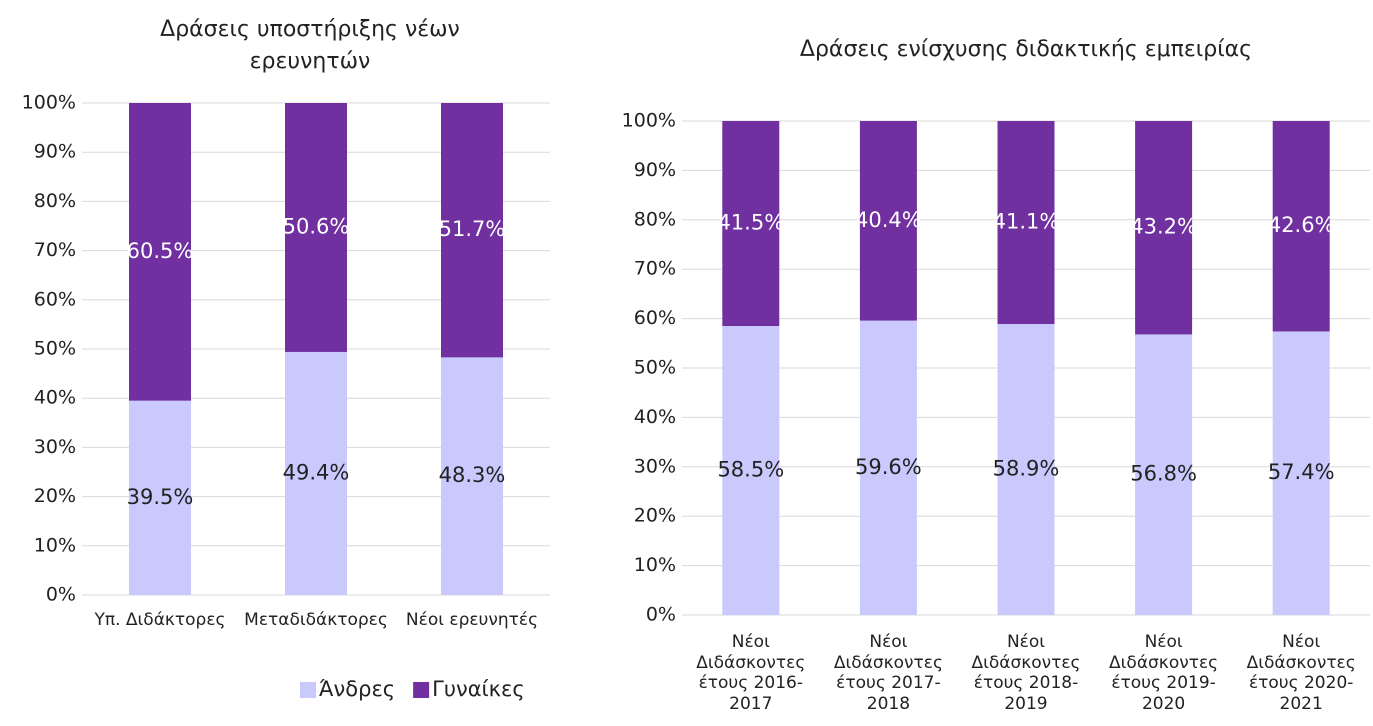  What do you see at coordinates (1026, 673) in the screenshot?
I see `x-tick-label: Νέοι Διδάσκοντες έτους 2018-2019` at bounding box center [1026, 673].